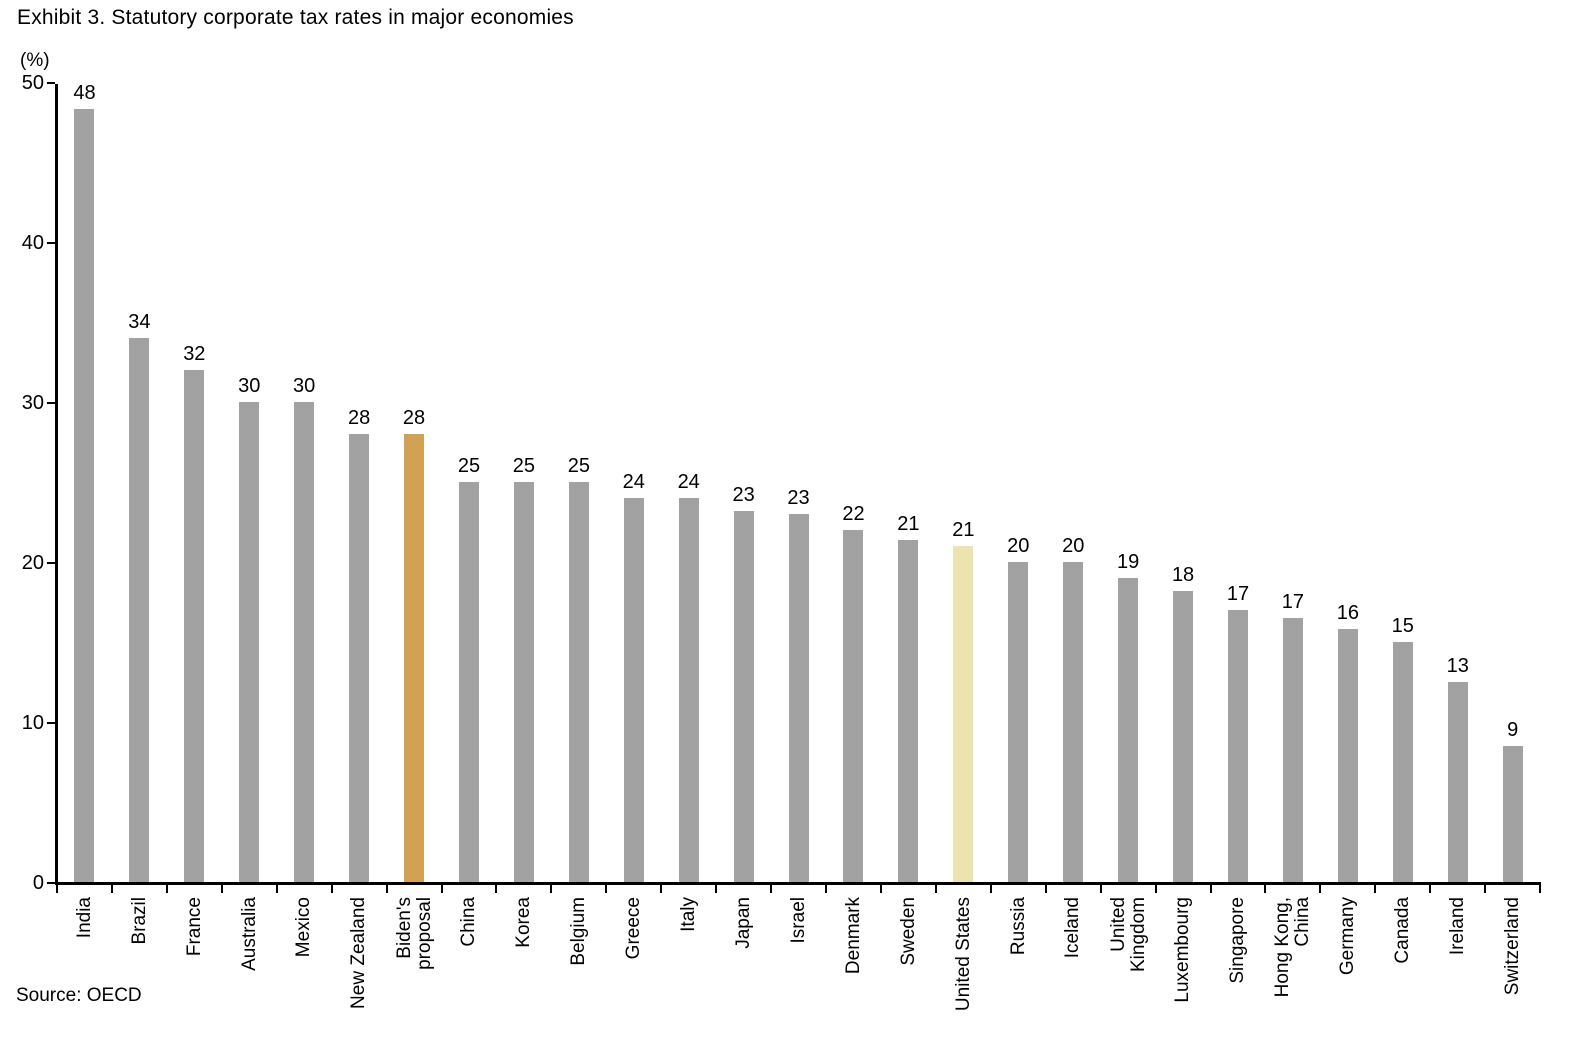 Image resolution: width=1583 pixels, height=1047 pixels. Describe the element at coordinates (32, 403) in the screenshot. I see `y-axis-tick-label: 30` at that location.